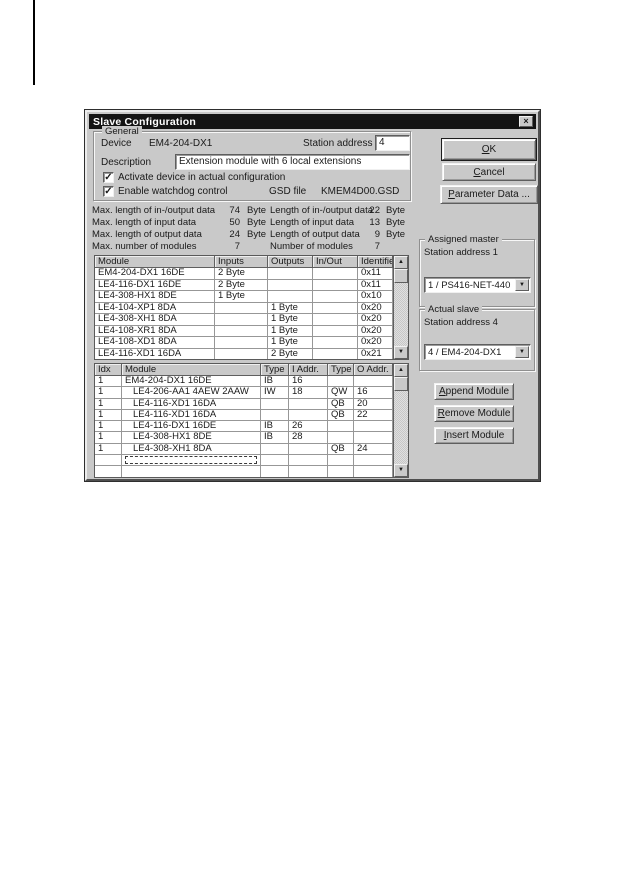 This screenshot has height=893, width=630. I want to click on column-header-i-addr-: I Addr., so click(308, 370).